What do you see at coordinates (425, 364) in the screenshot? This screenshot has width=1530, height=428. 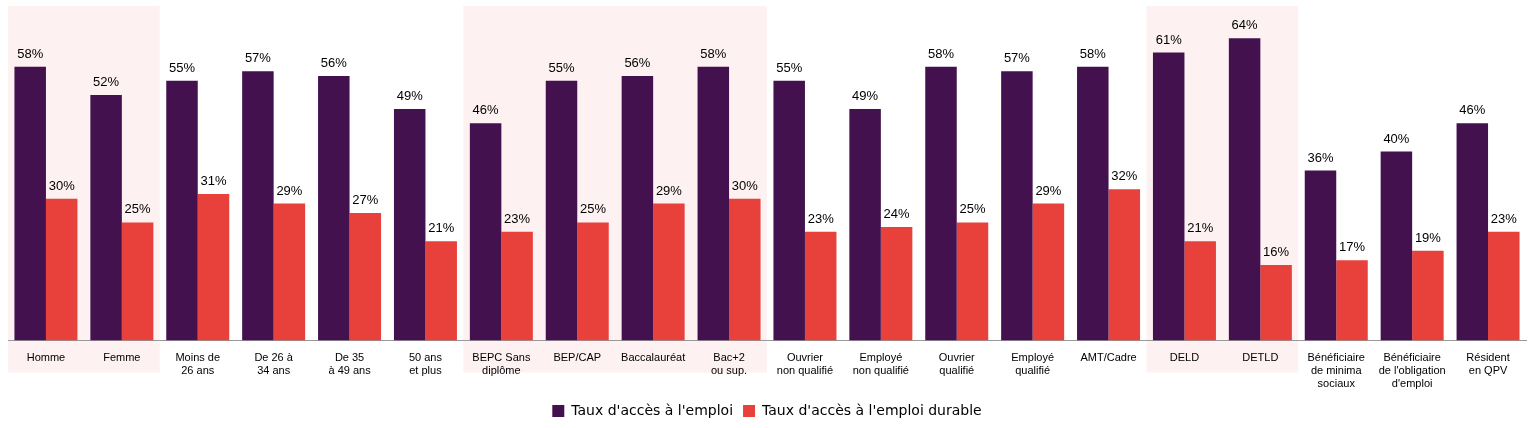 I see `x-tick-label: 50 ans et plus` at bounding box center [425, 364].